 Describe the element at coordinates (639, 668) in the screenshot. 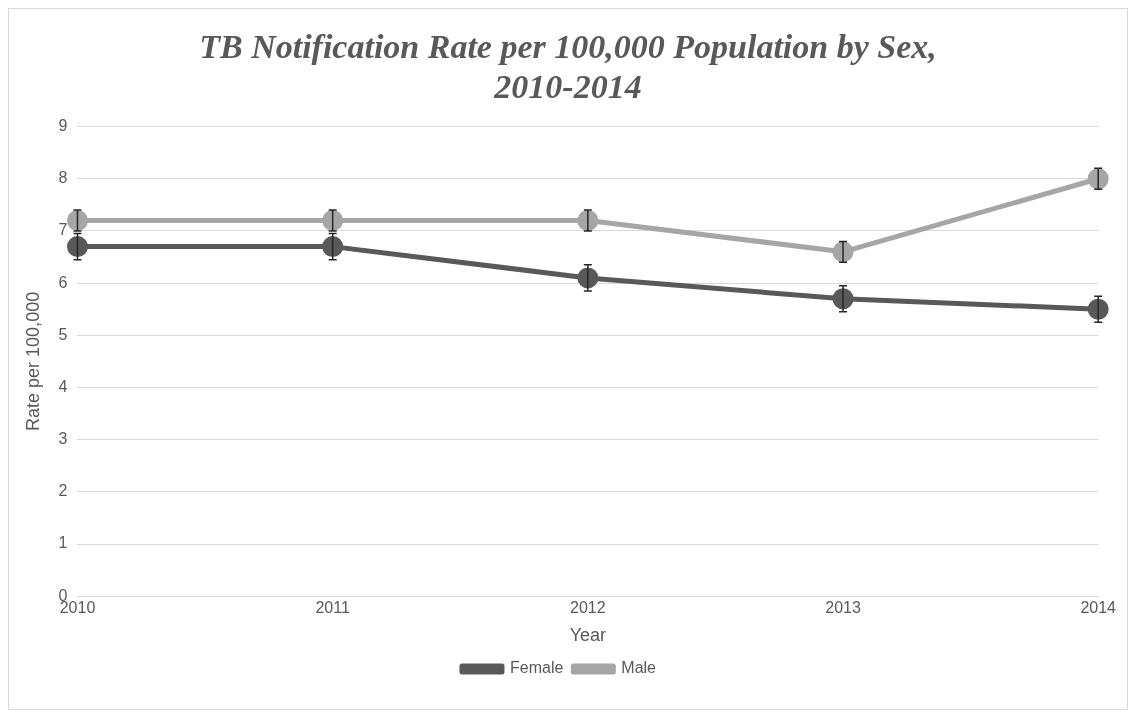

I see `legend-label: Male` at that location.